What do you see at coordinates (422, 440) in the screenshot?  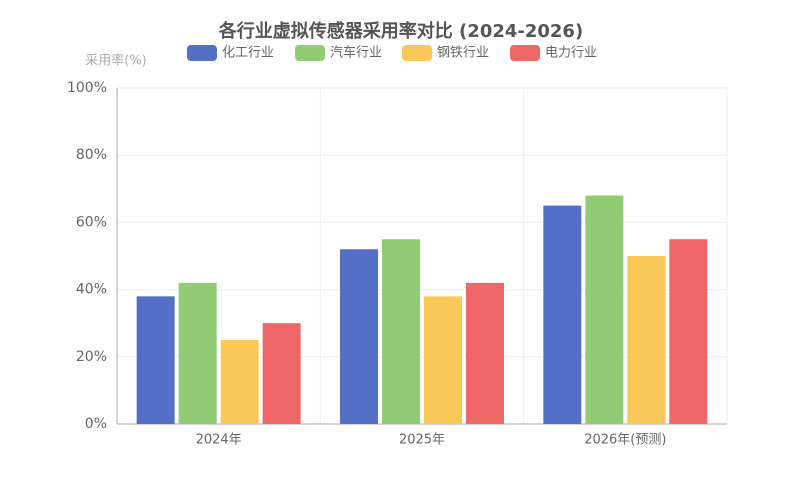 I see `x-tick-label: 2025年` at bounding box center [422, 440].